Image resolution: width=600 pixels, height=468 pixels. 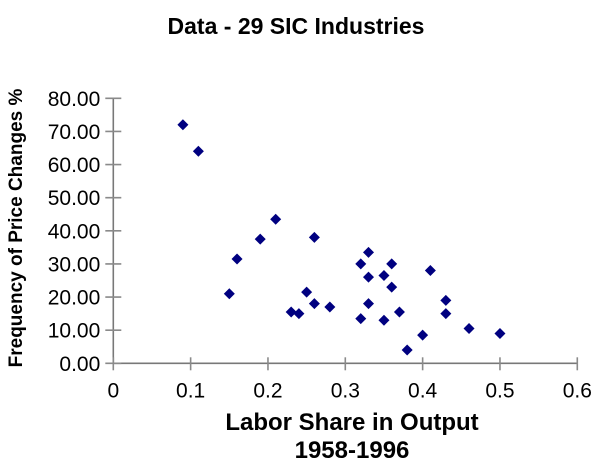 What do you see at coordinates (190, 390) in the screenshot?
I see `x-tick-label: 0.1` at bounding box center [190, 390].